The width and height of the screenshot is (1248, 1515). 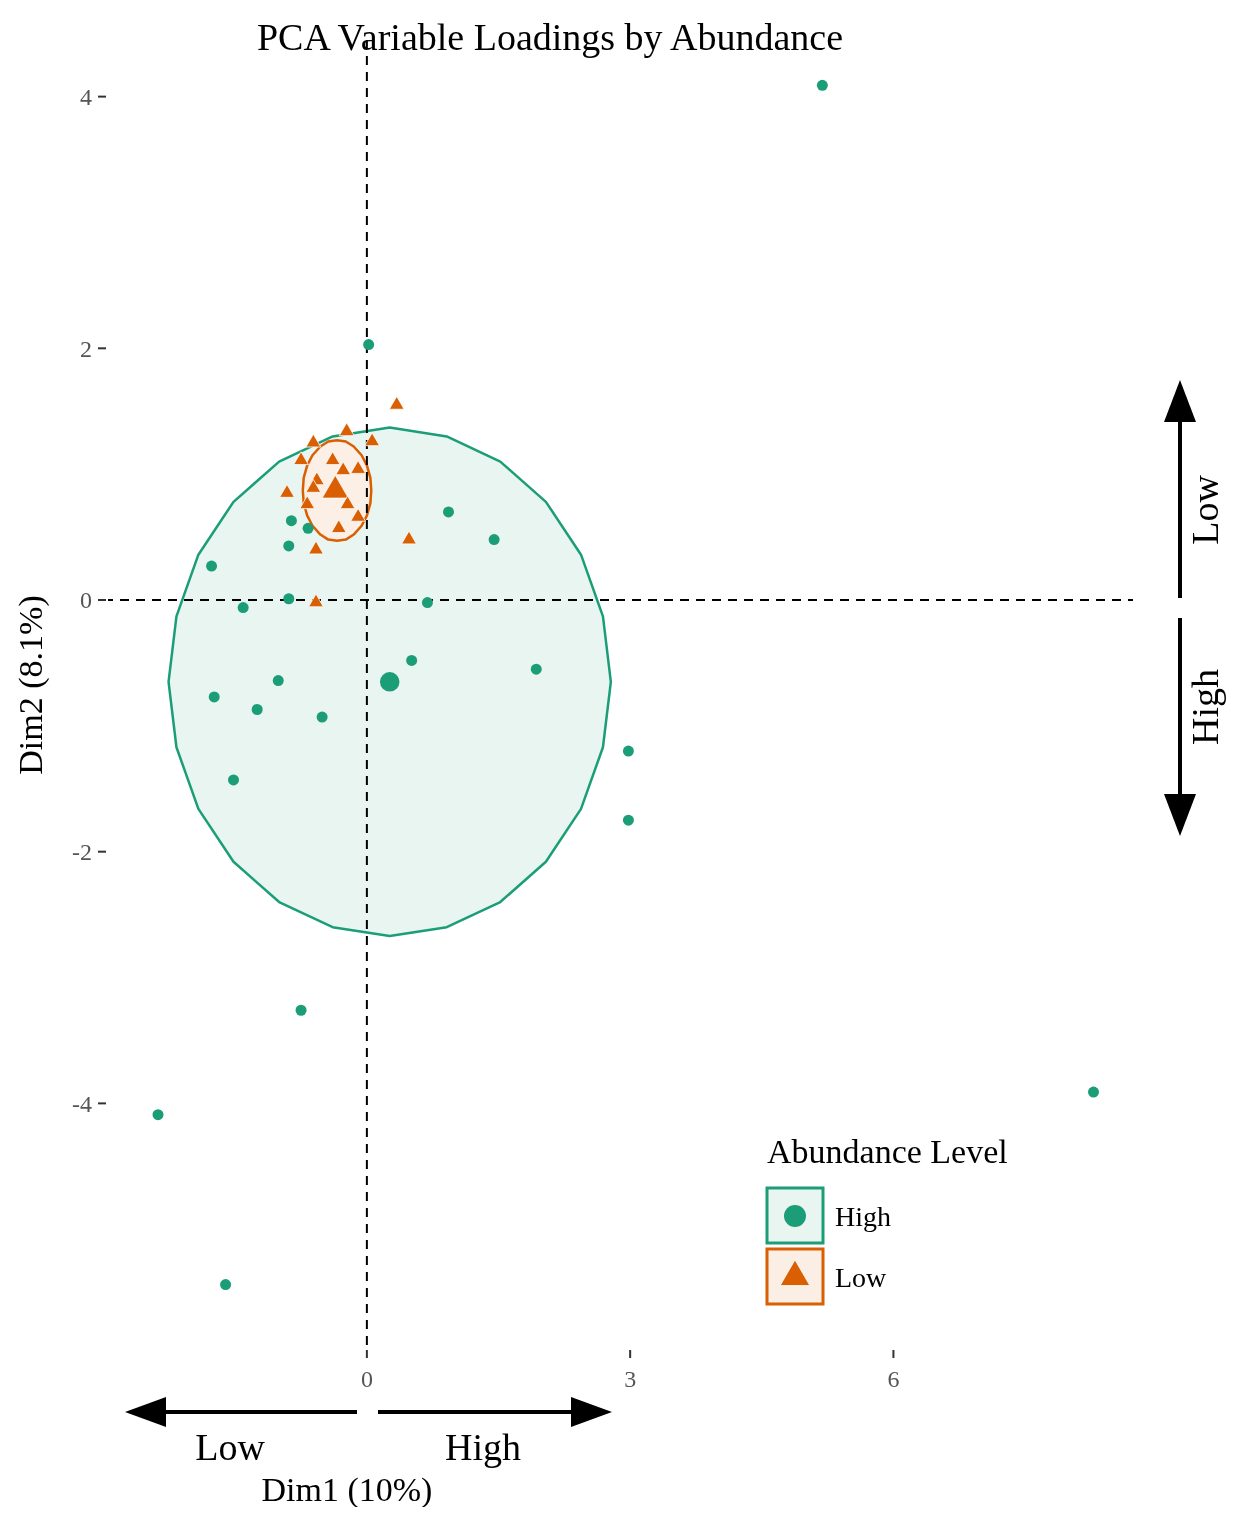 I want to click on y-axis-title: Dim2 (8.1%), so click(x=31, y=685).